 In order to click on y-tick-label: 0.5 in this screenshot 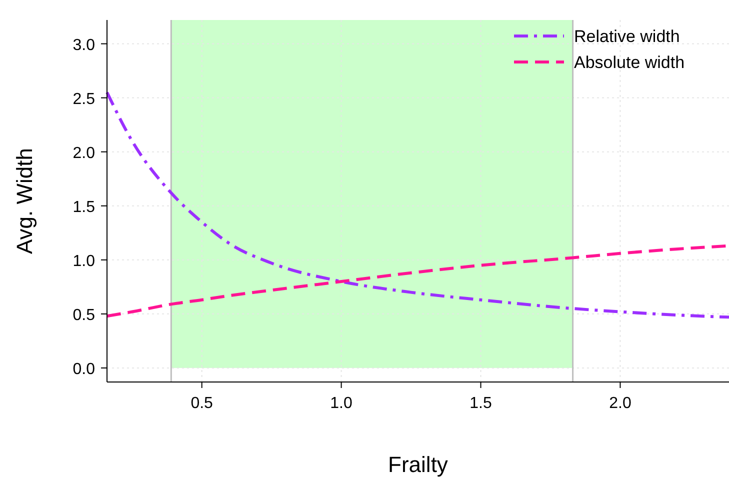, I will do `click(84, 315)`.